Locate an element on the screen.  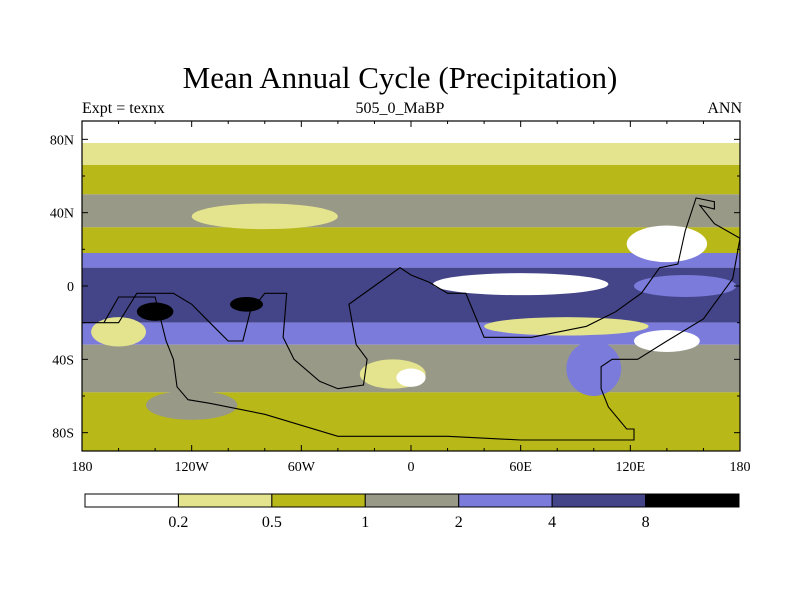
season-label: ANN is located at coordinates (724, 108).